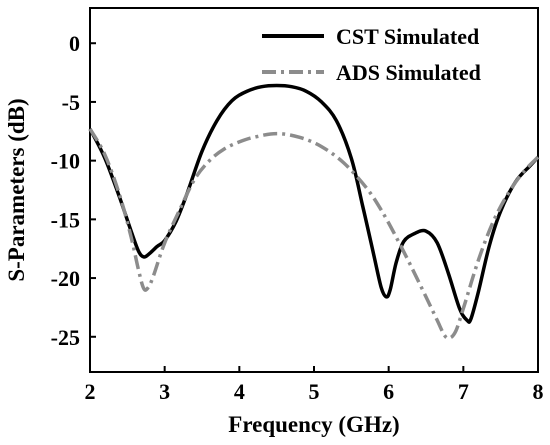 The image size is (550, 445). Describe the element at coordinates (71, 102) in the screenshot. I see `y-tick-label: -5` at that location.